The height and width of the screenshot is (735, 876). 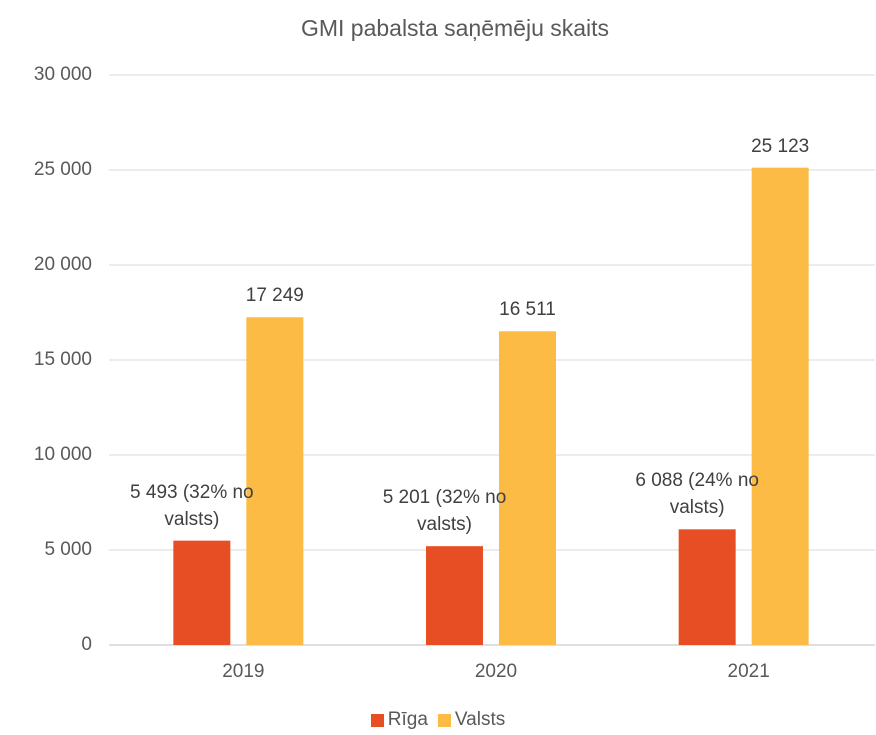 I want to click on chart-title: GMI pabalsta saņēmēju skaits, so click(x=455, y=28).